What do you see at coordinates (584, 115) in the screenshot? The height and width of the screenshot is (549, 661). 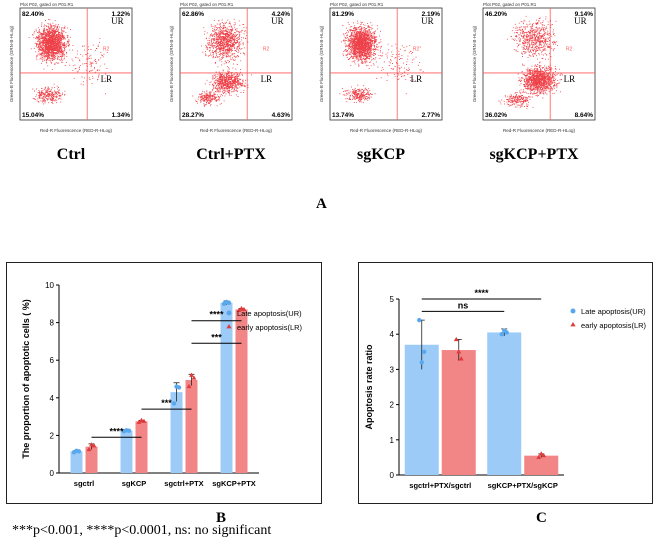 I see `flow-quadrant-lr: 8.64%` at bounding box center [584, 115].